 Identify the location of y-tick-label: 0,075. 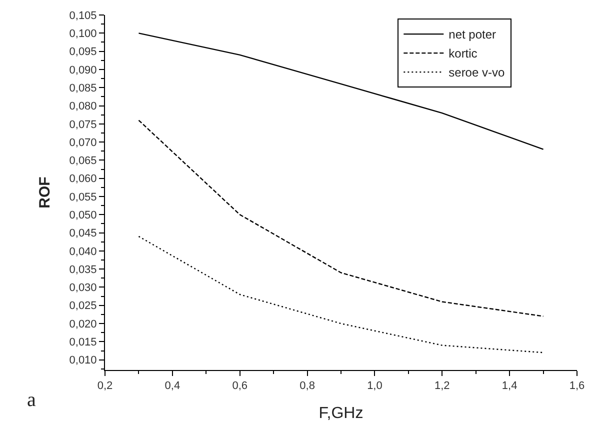
(83, 124).